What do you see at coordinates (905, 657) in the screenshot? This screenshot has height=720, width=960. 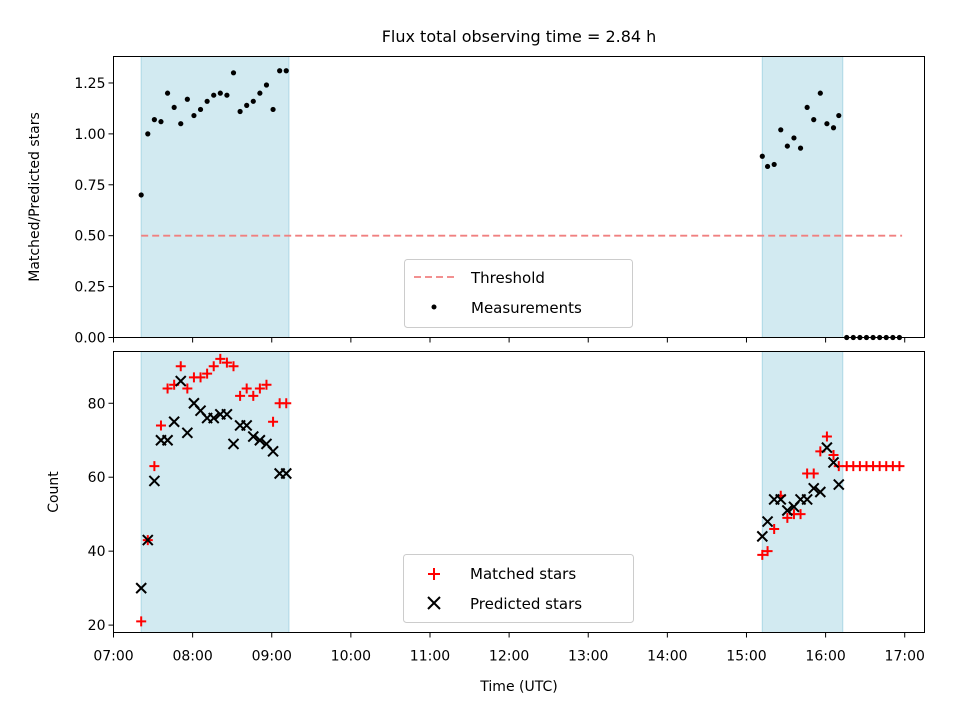 I see `x-tick-label: 17:00` at bounding box center [905, 657].